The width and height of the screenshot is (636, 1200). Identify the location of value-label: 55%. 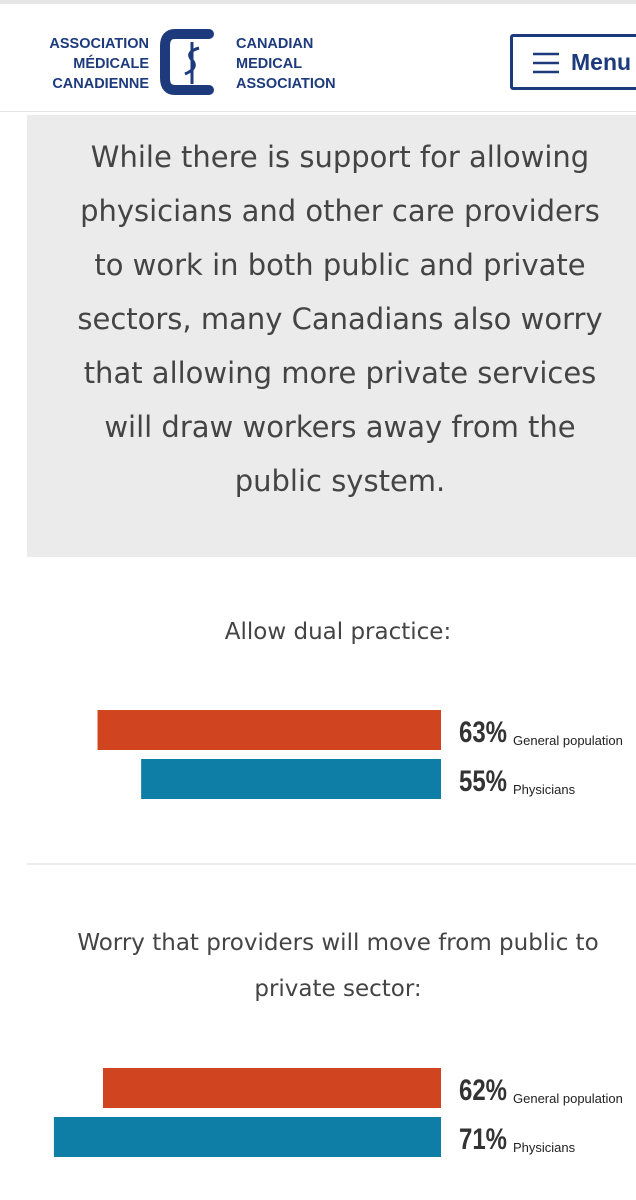
(483, 781).